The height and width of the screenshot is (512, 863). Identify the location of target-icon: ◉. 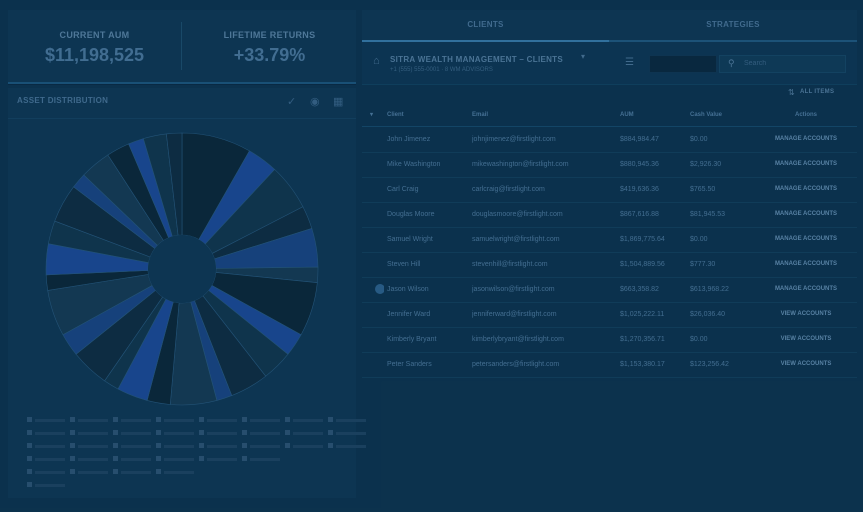
(315, 102).